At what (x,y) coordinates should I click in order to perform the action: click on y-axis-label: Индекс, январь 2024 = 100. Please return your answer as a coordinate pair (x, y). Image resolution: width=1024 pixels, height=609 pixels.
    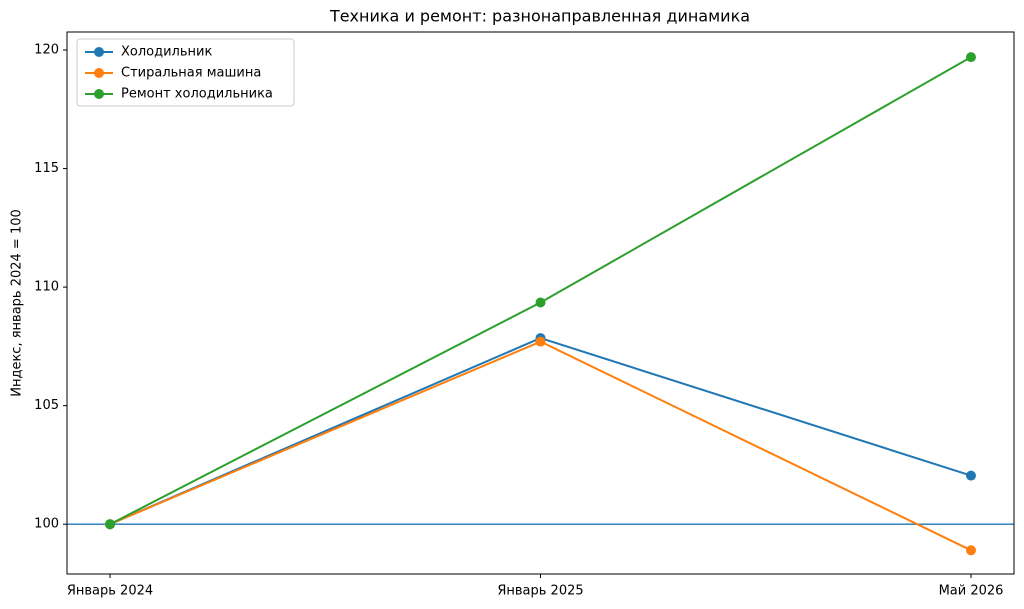
    Looking at the image, I should click on (17, 303).